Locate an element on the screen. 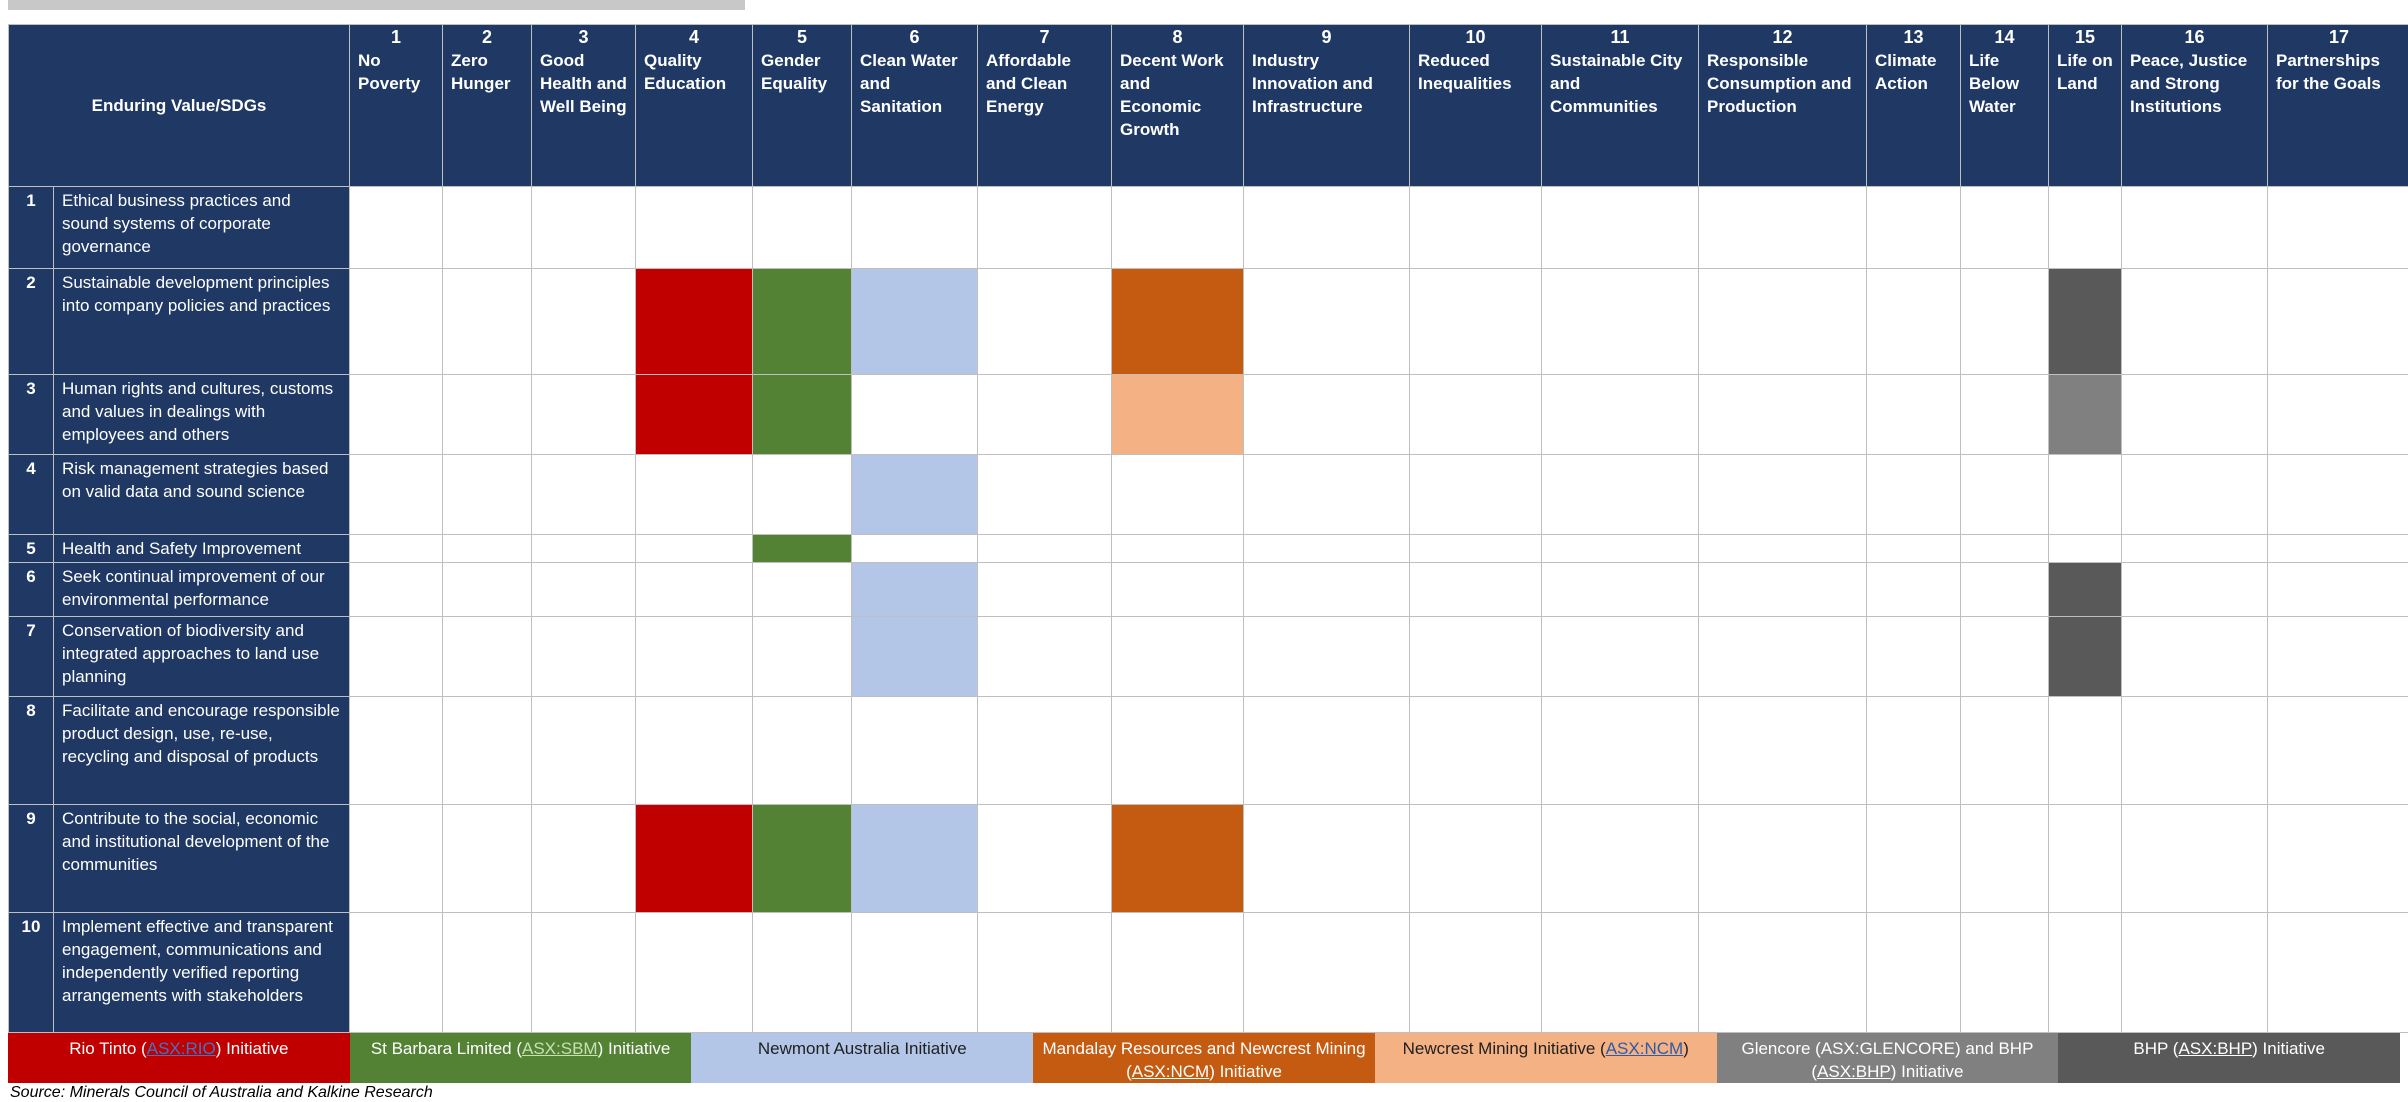  sdg-name: Affordable and Clean Energy is located at coordinates (1044, 83).